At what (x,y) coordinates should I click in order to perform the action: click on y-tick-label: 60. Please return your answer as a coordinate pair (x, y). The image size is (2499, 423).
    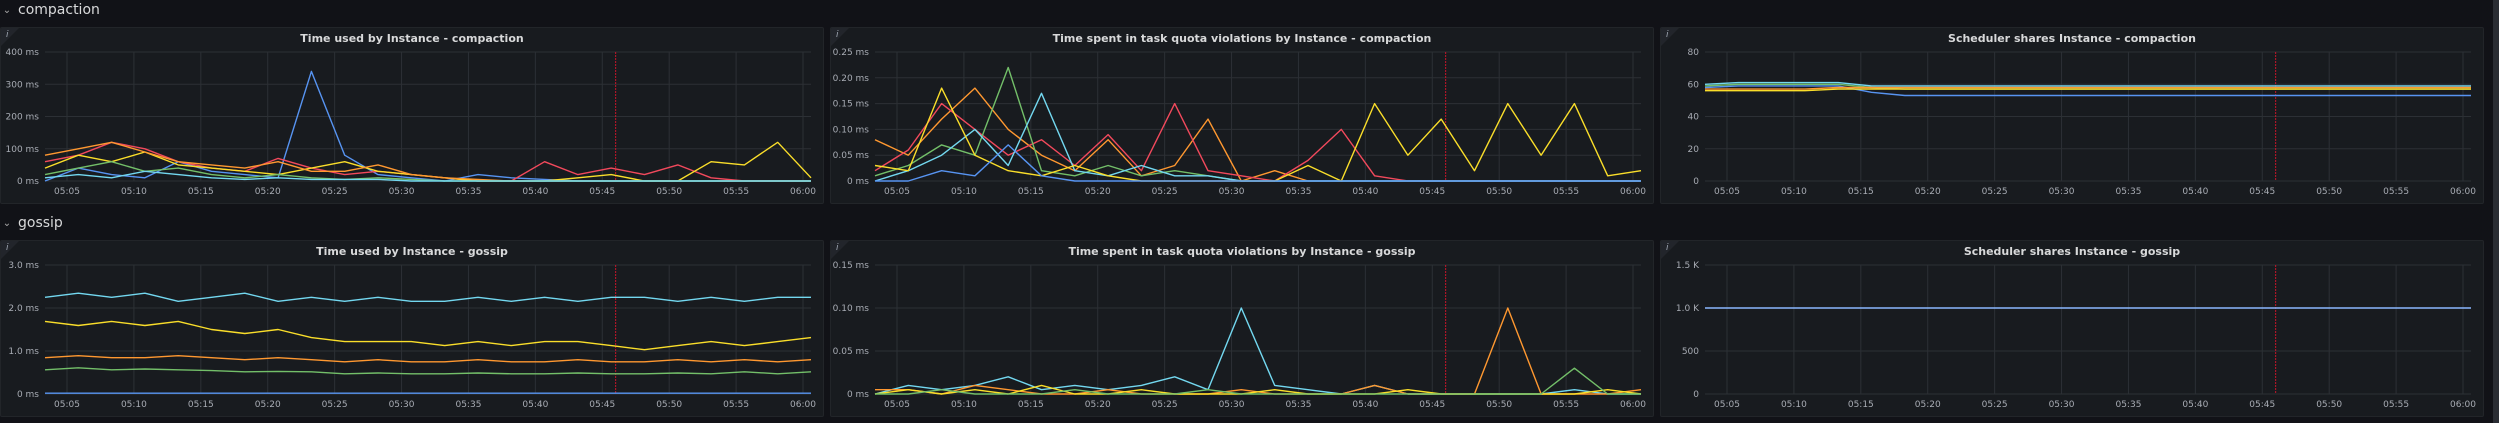
    Looking at the image, I should click on (1694, 85).